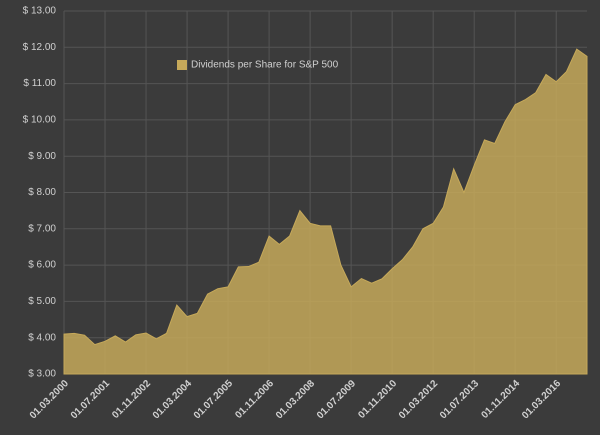 The width and height of the screenshot is (600, 435). What do you see at coordinates (40, 11) in the screenshot?
I see `y-tick-label: $ 13.00` at bounding box center [40, 11].